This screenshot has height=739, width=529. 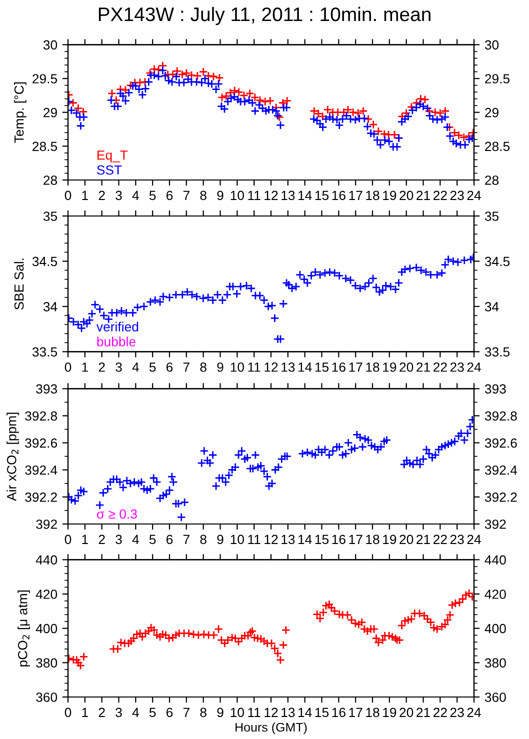 What do you see at coordinates (119, 367) in the screenshot?
I see `x-tick-label: 3` at bounding box center [119, 367].